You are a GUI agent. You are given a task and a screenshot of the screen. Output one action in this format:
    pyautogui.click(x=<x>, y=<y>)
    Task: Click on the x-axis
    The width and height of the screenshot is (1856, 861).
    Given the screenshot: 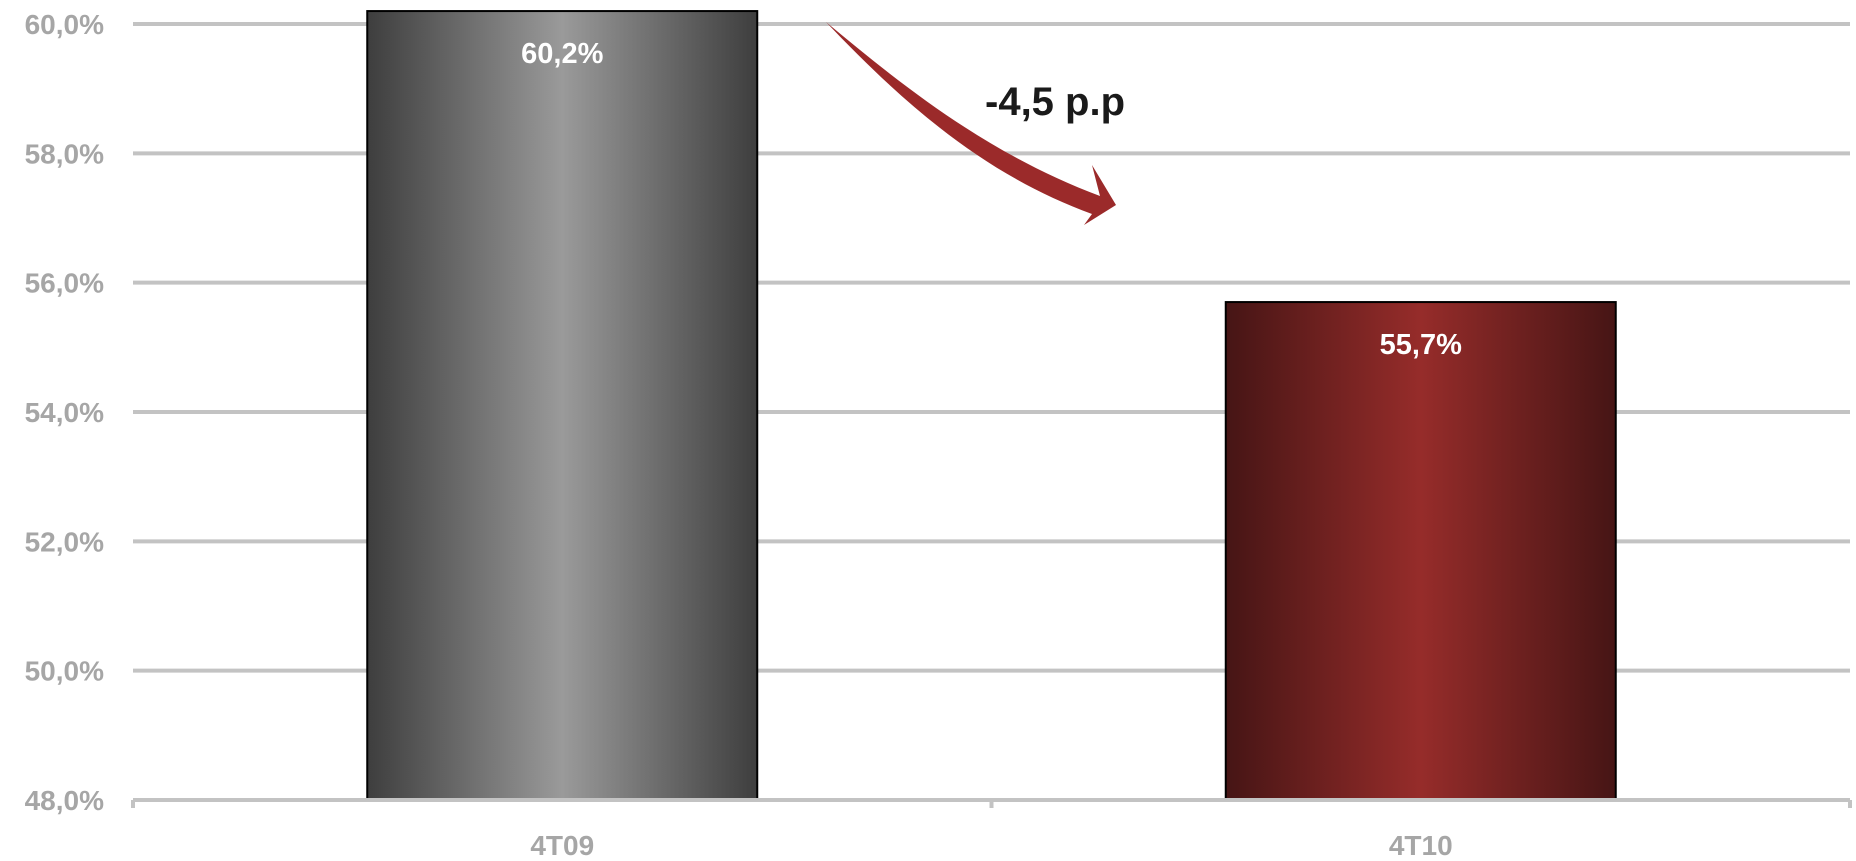 What is the action you would take?
    pyautogui.click(x=991, y=803)
    